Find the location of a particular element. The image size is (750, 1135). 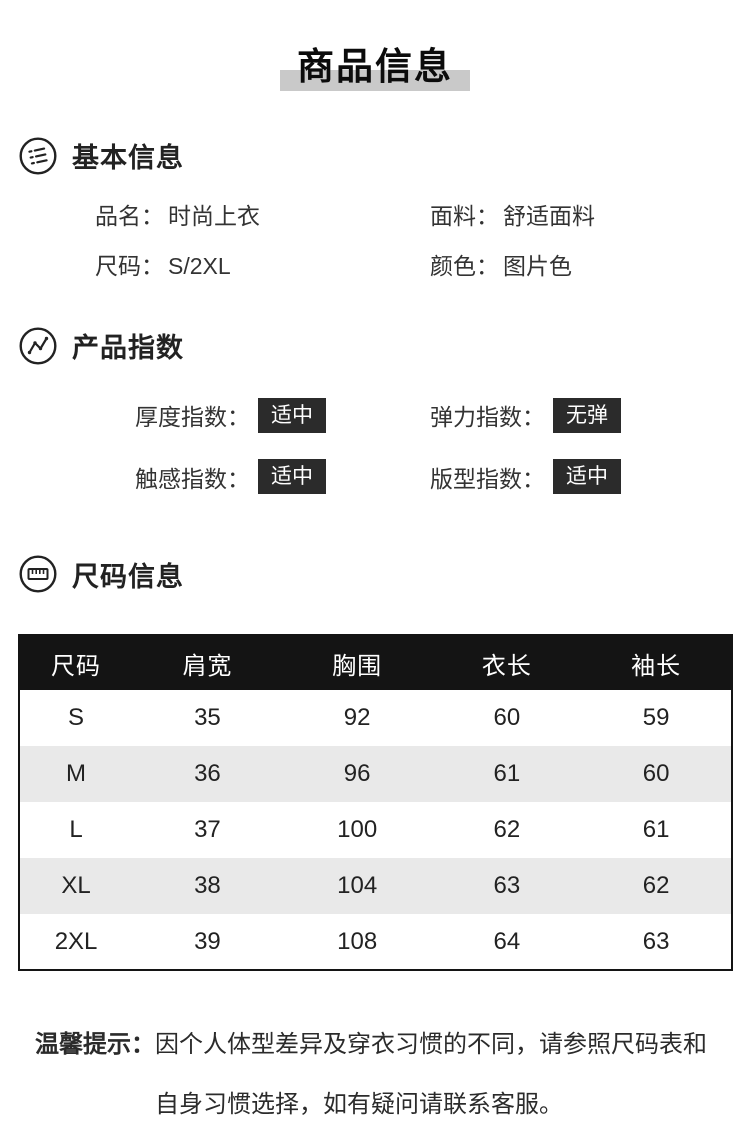

table-cell: L is located at coordinates (76, 830).